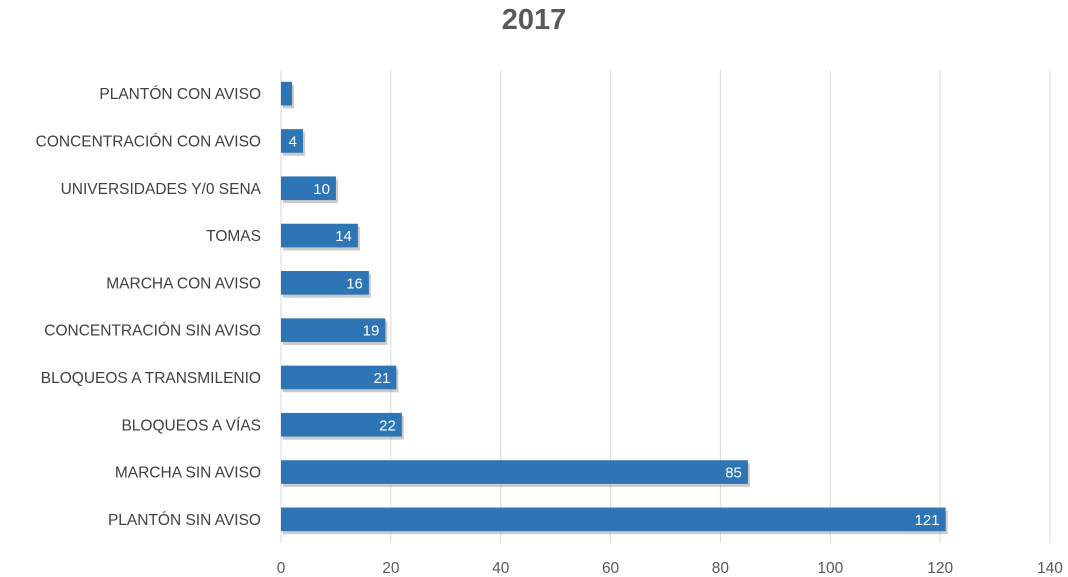  What do you see at coordinates (387, 425) in the screenshot?
I see `data-label: 22` at bounding box center [387, 425].